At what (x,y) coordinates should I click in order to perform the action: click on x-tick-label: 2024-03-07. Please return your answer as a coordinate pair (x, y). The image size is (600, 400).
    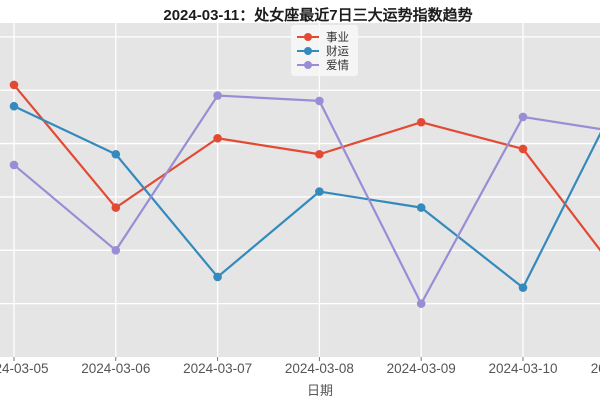
    Looking at the image, I should click on (218, 368).